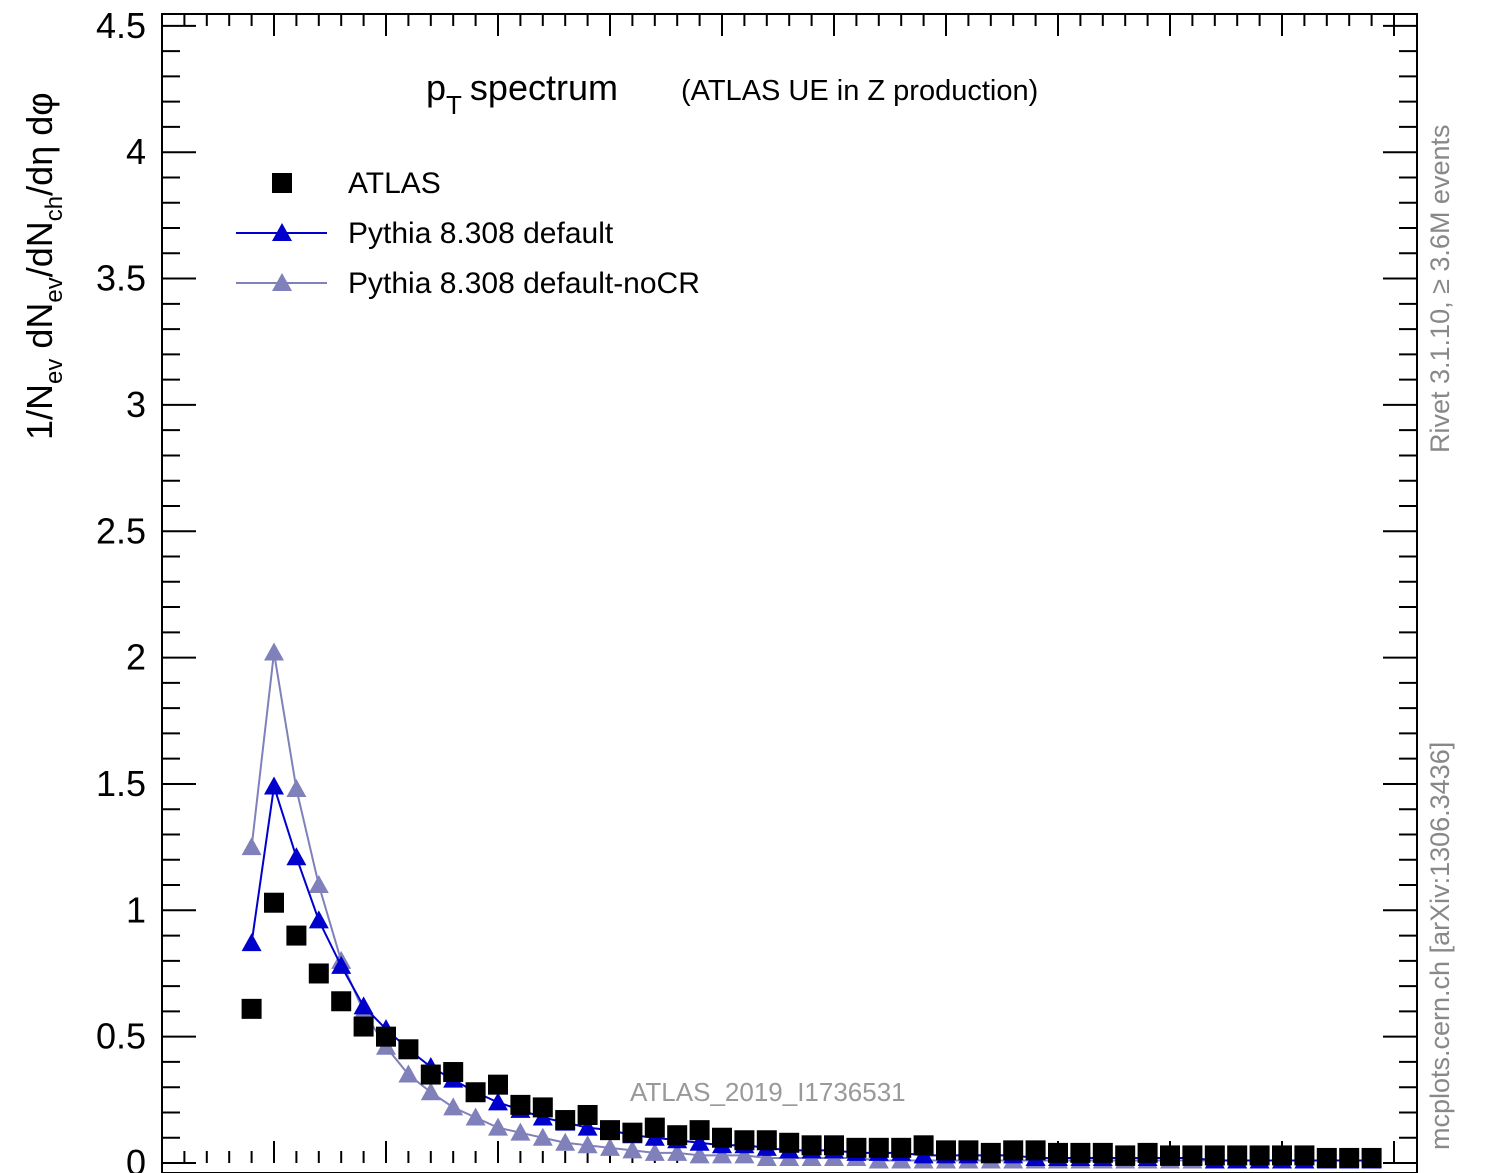  Describe the element at coordinates (524, 283) in the screenshot. I see `legend-label: Pythia 8.308 default-noCR` at that location.